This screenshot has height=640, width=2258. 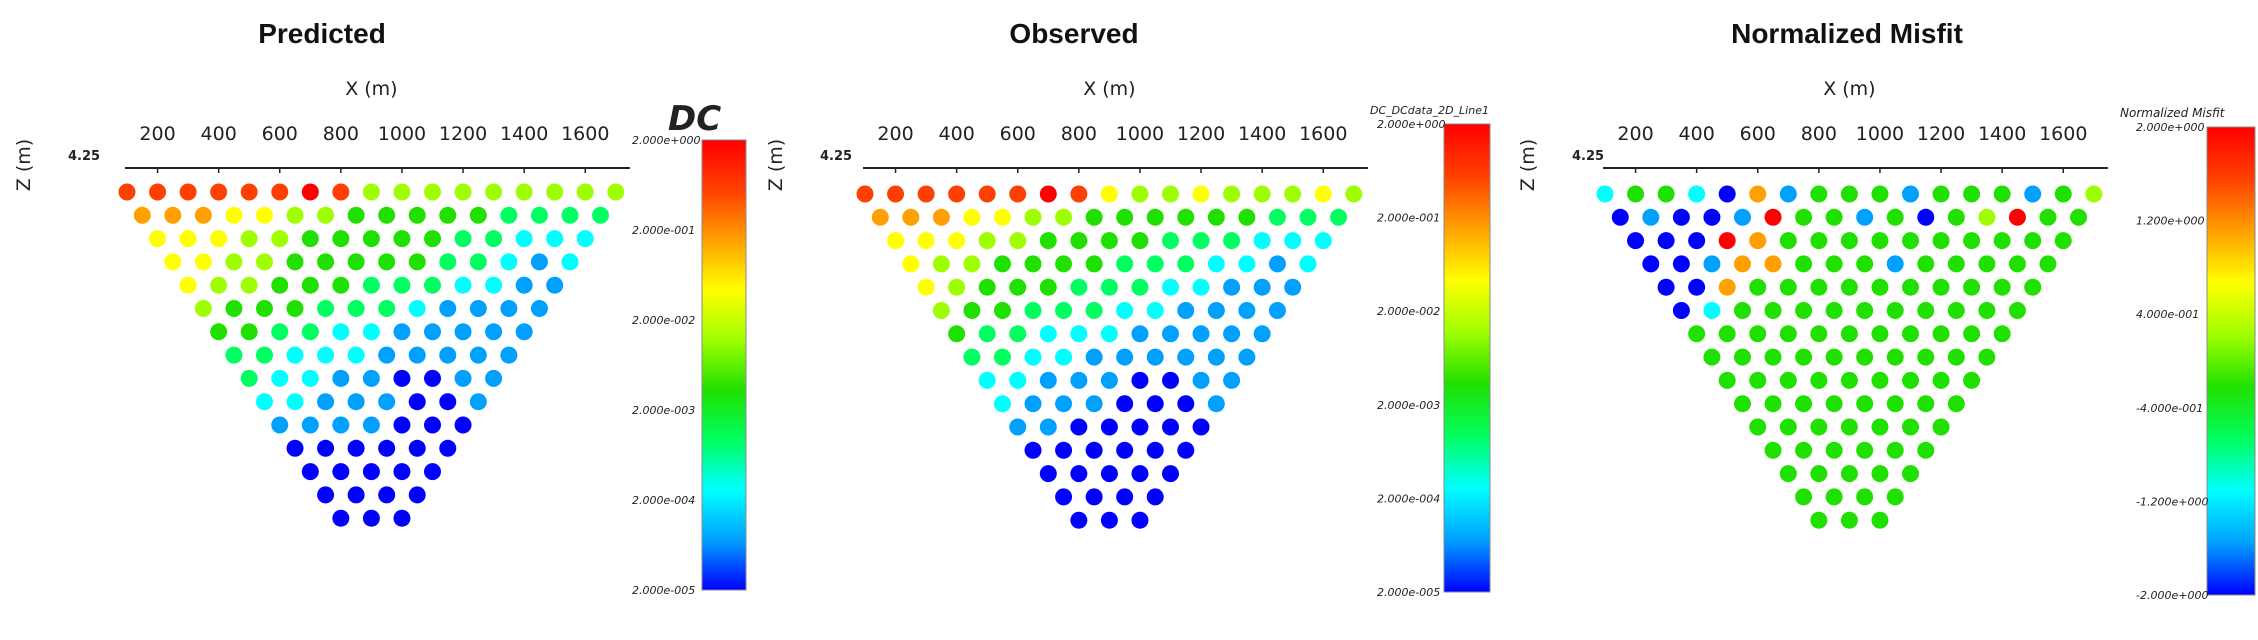 What do you see at coordinates (1079, 134) in the screenshot?
I see `x-tick-label: 800` at bounding box center [1079, 134].